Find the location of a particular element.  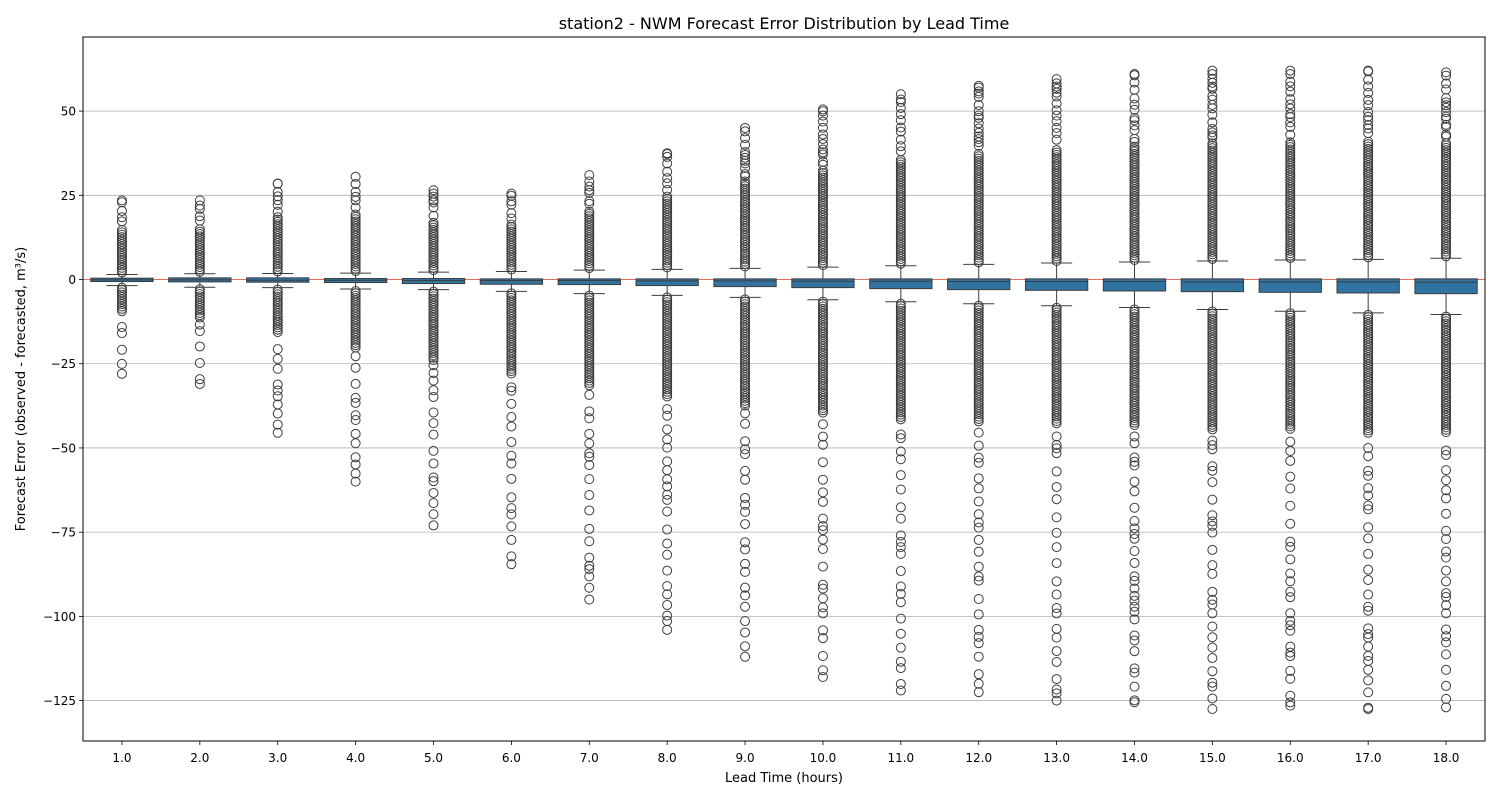

outliers-4.0 is located at coordinates (355, 329).